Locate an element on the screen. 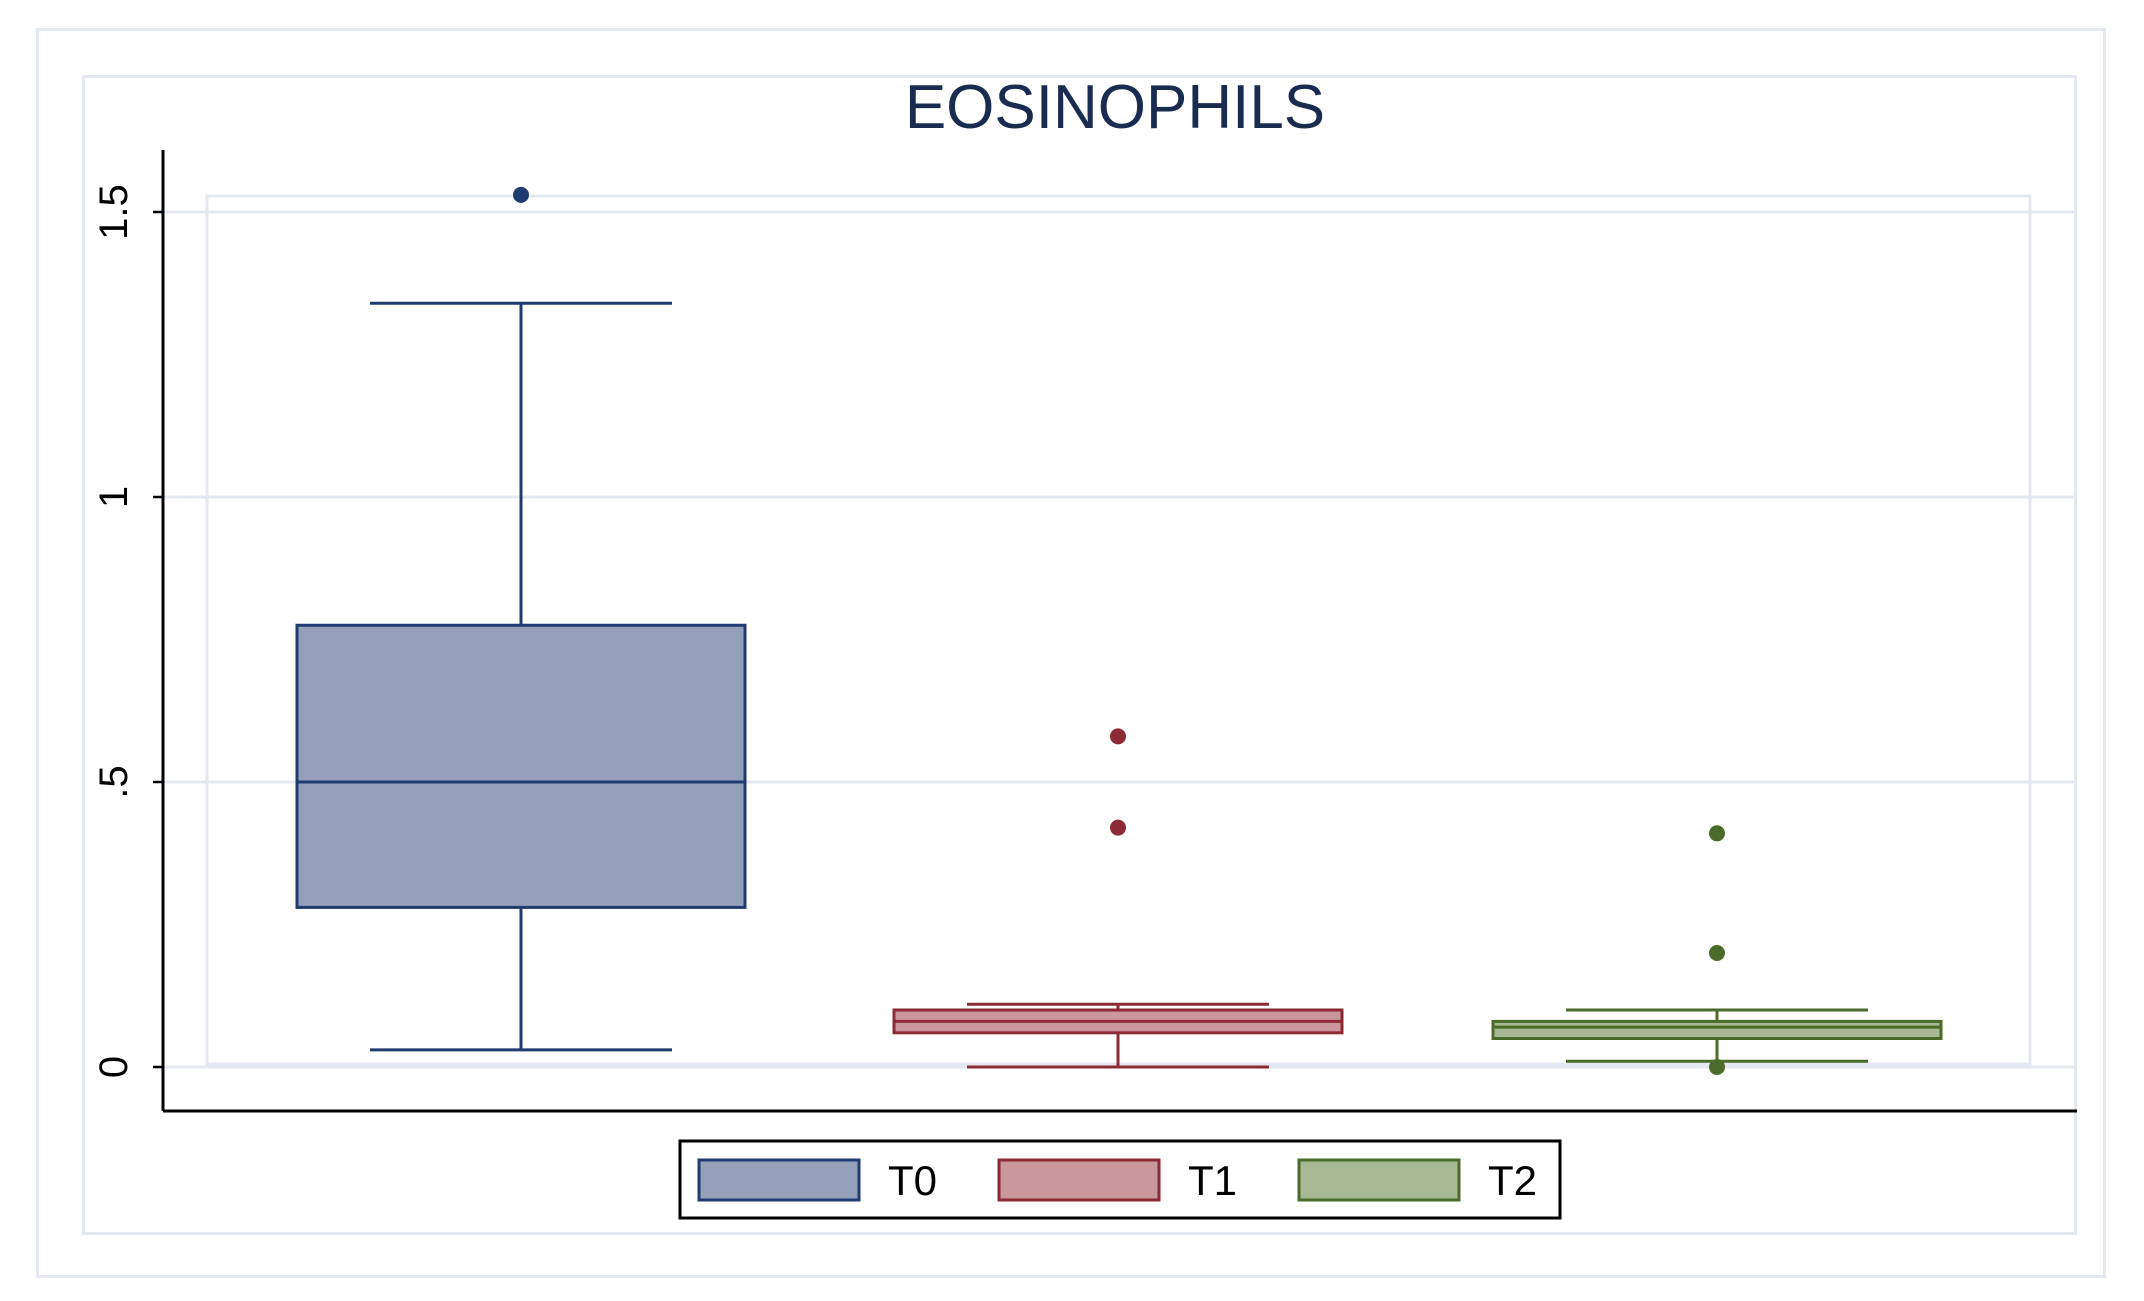 The height and width of the screenshot is (1301, 2144). legend-label-T0: T0 is located at coordinates (912, 1180).